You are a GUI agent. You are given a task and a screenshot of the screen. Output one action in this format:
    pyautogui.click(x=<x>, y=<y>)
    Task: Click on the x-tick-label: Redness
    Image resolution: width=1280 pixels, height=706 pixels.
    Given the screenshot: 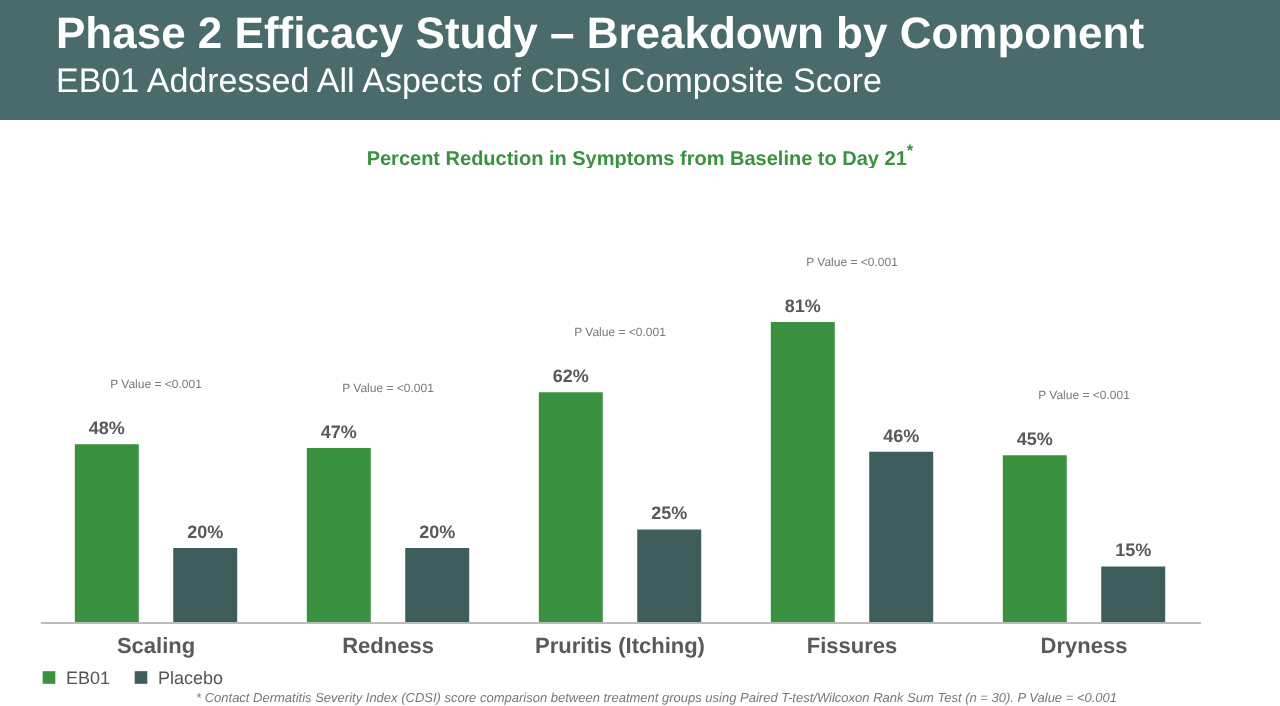 What is the action you would take?
    pyautogui.click(x=388, y=647)
    